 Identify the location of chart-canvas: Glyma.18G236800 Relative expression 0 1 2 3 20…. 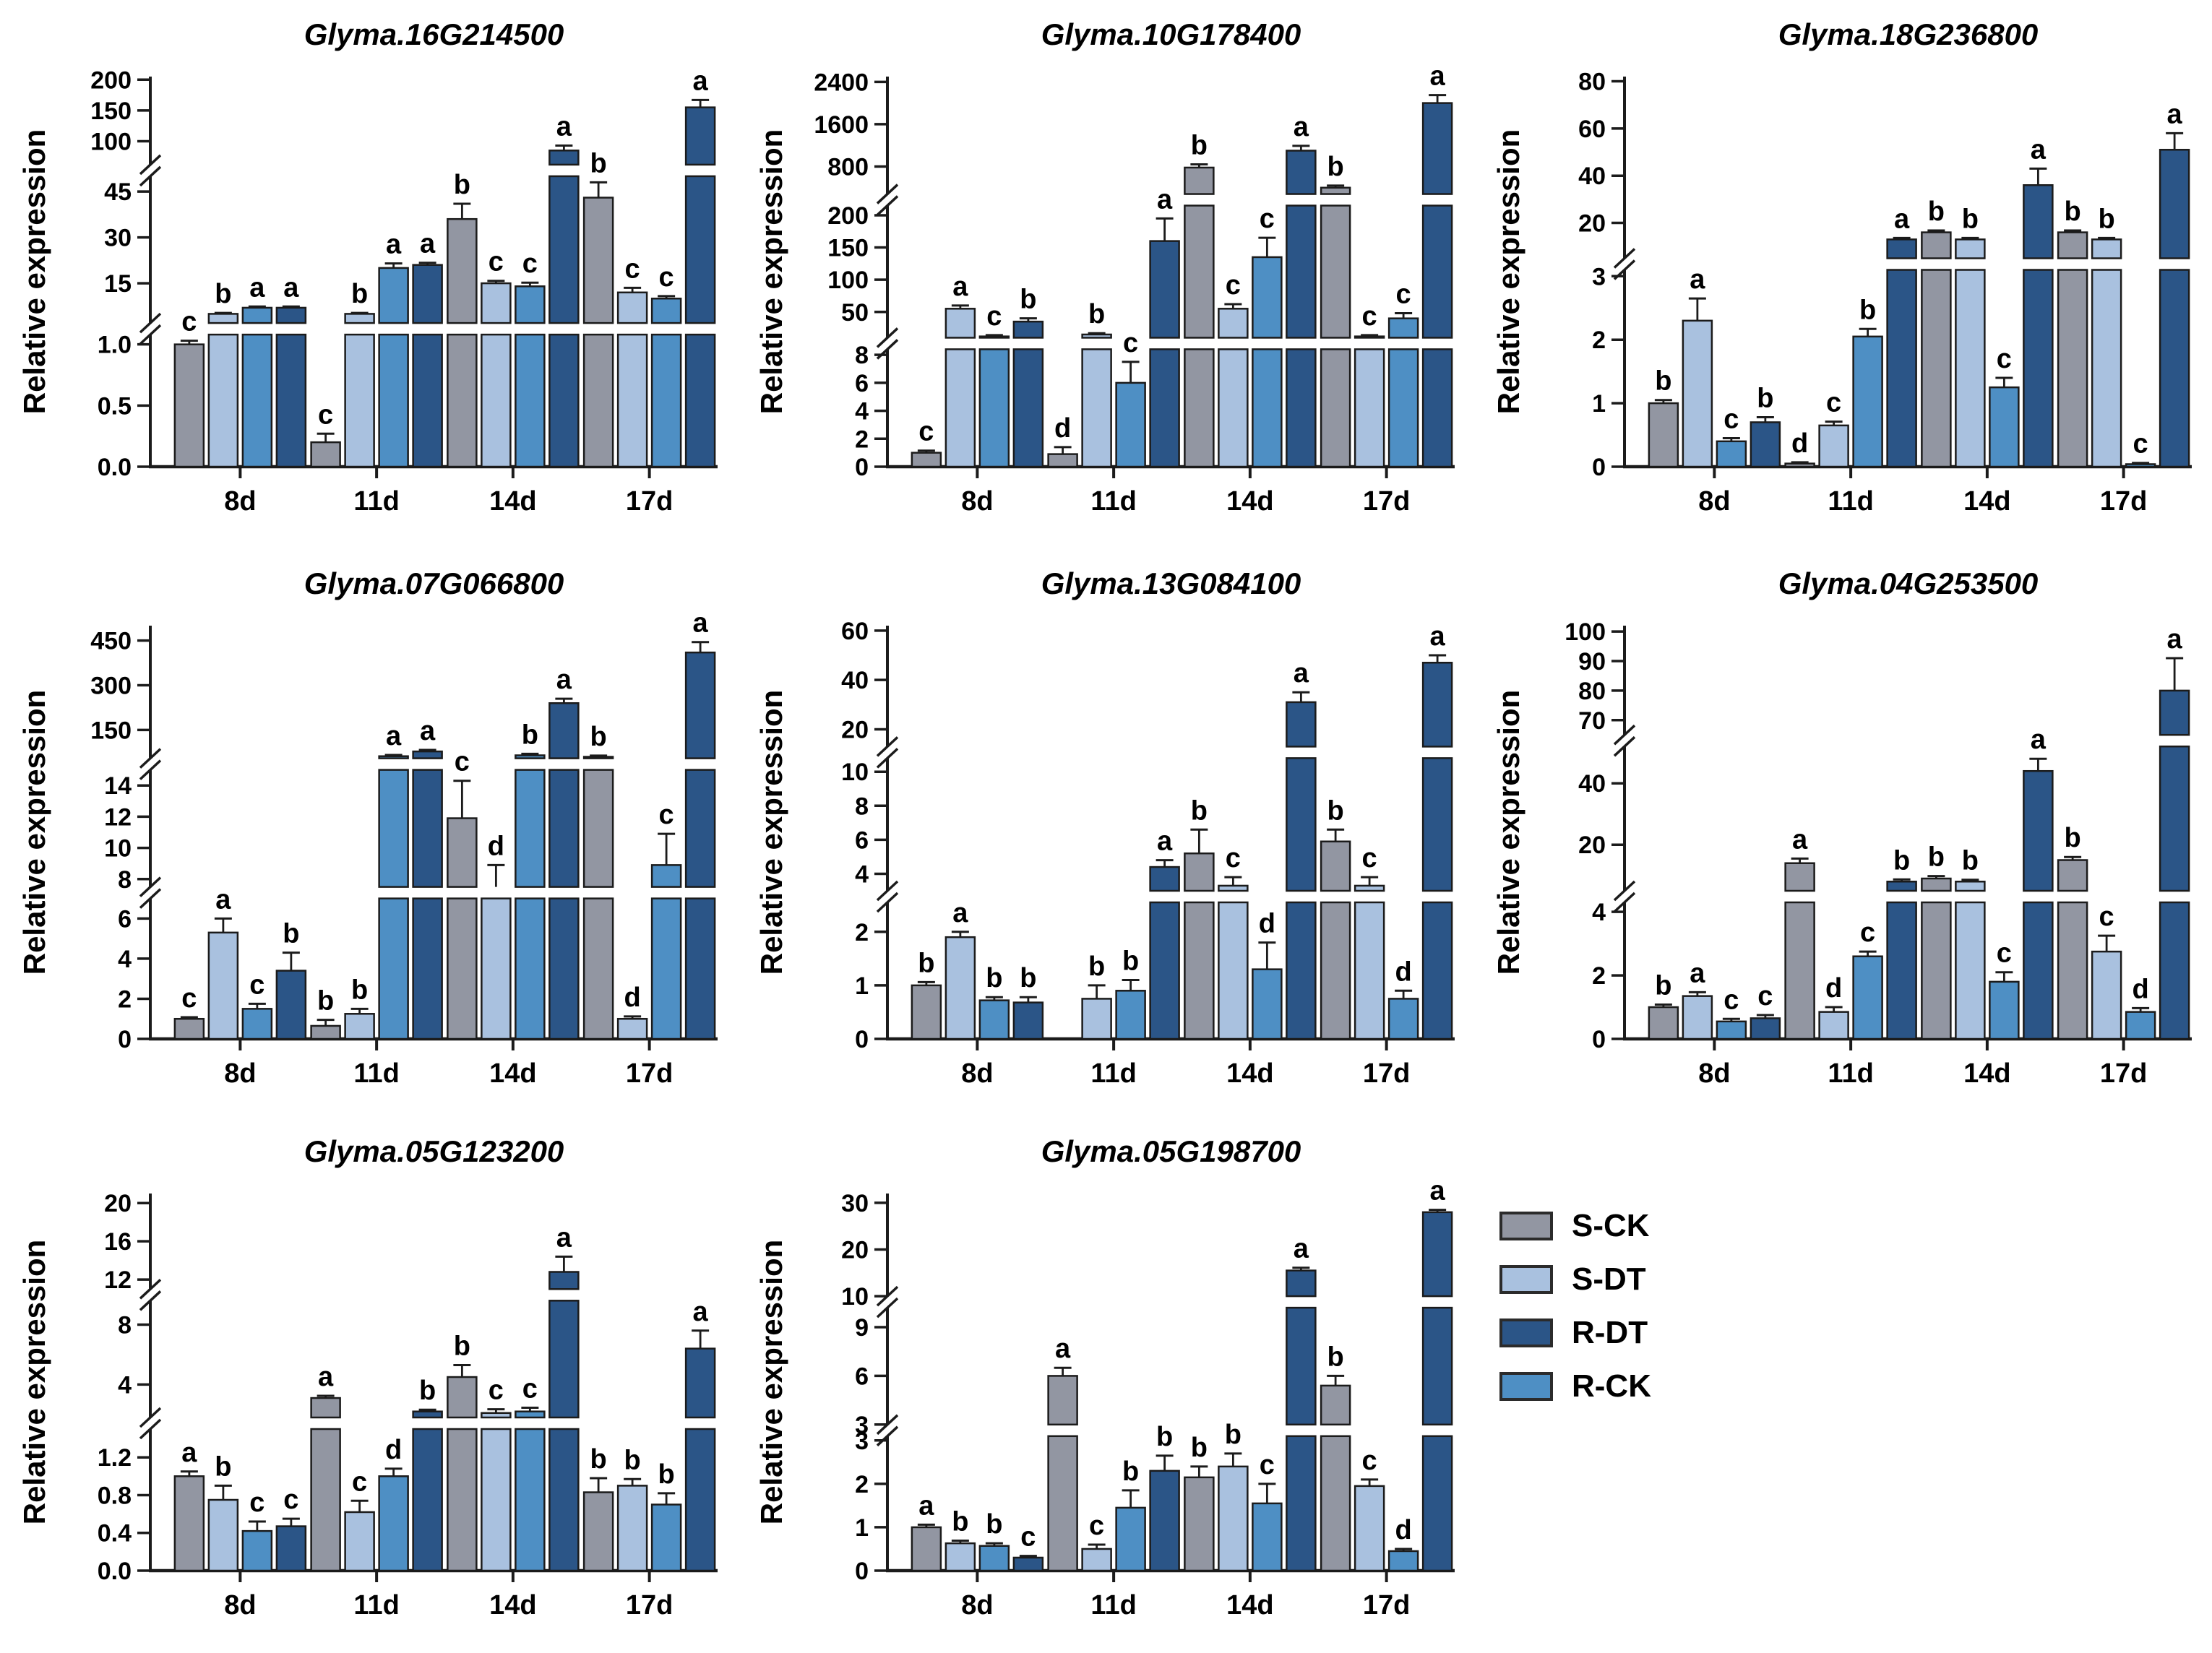
(1842, 267).